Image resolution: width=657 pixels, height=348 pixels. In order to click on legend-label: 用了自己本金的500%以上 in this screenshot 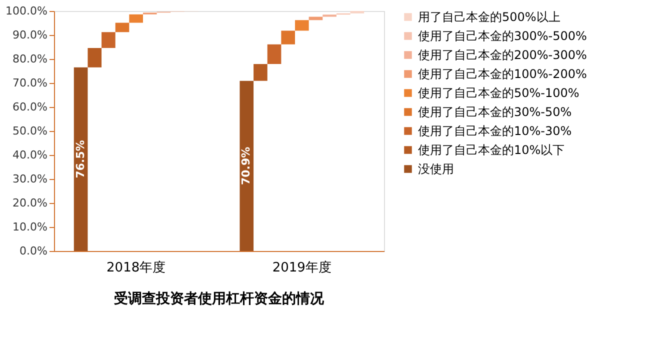, I will do `click(489, 17)`.